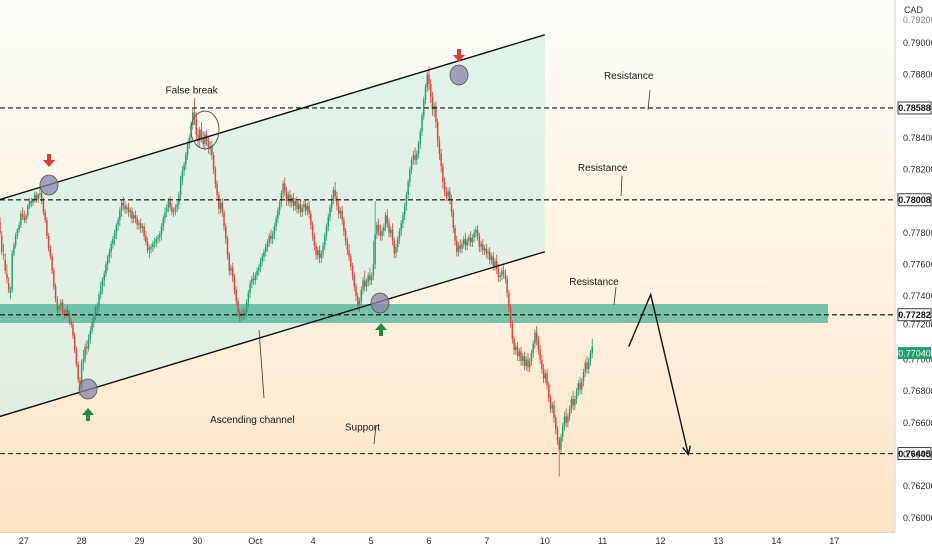 This screenshot has width=932, height=550. Describe the element at coordinates (414, 313) in the screenshot. I see `resistance-zone` at that location.